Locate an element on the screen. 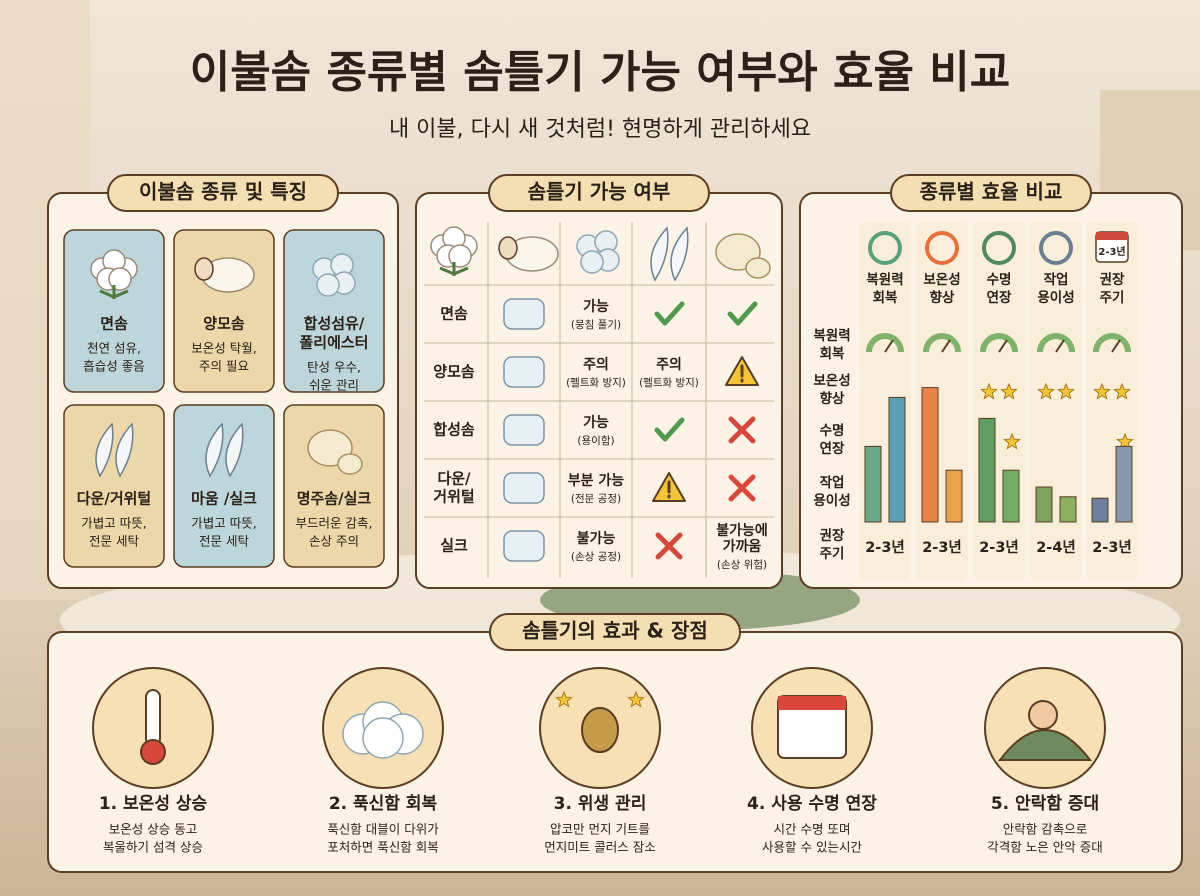 The image size is (1200, 896). effect-title: 1. 보온성 상승 is located at coordinates (153, 804).